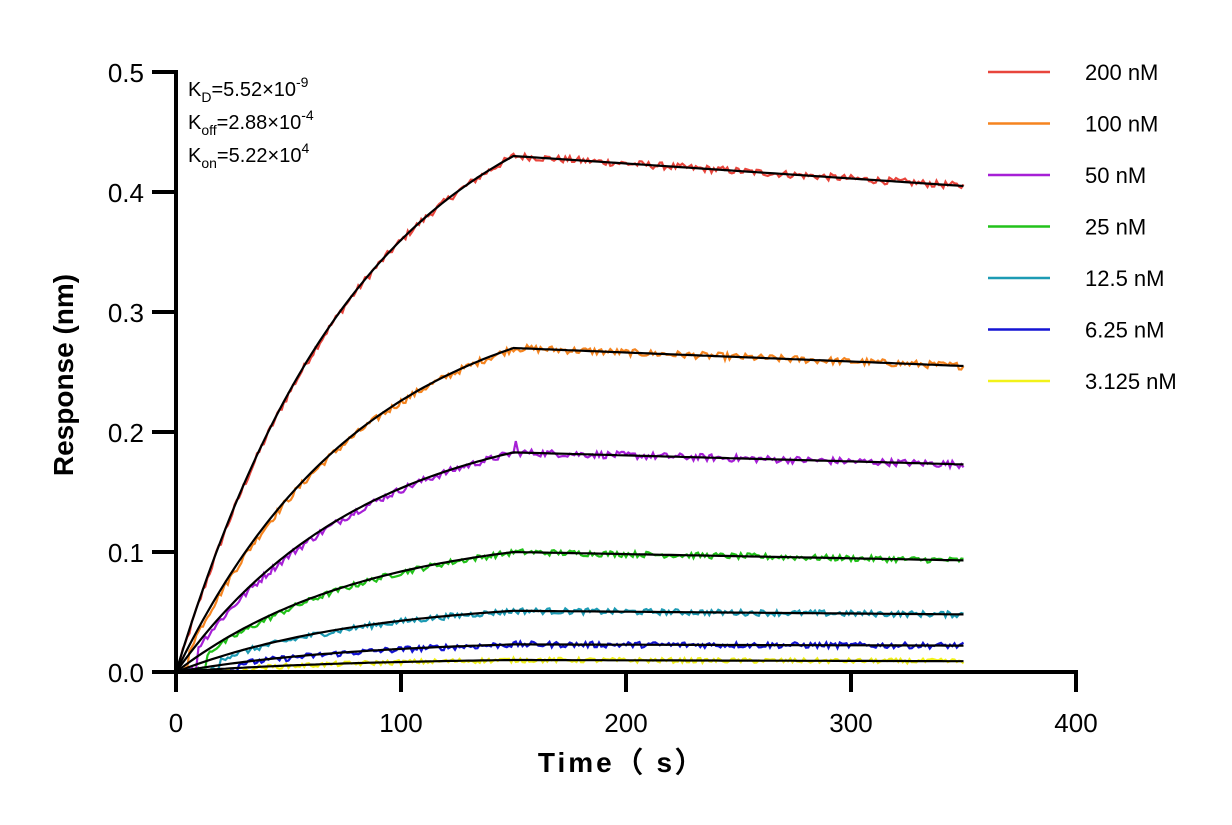 This screenshot has width=1232, height=825. Describe the element at coordinates (142, 373) in the screenshot. I see `y-axis-ticks: 0.0 0.1 0.2 0.3 0.4 0.5` at that location.